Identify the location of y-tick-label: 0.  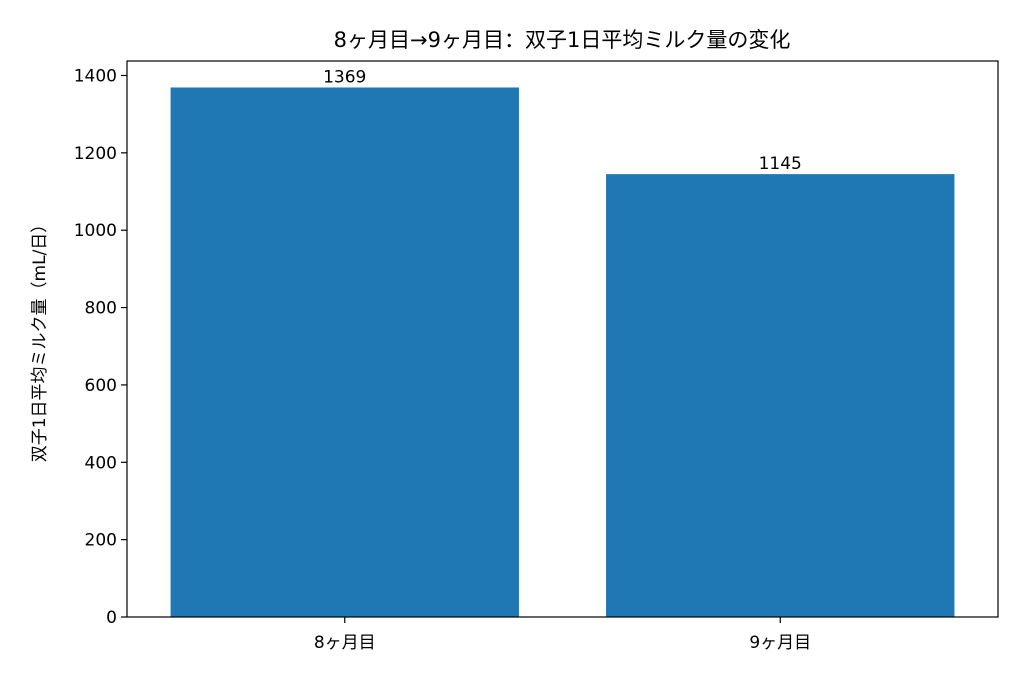
(111, 618).